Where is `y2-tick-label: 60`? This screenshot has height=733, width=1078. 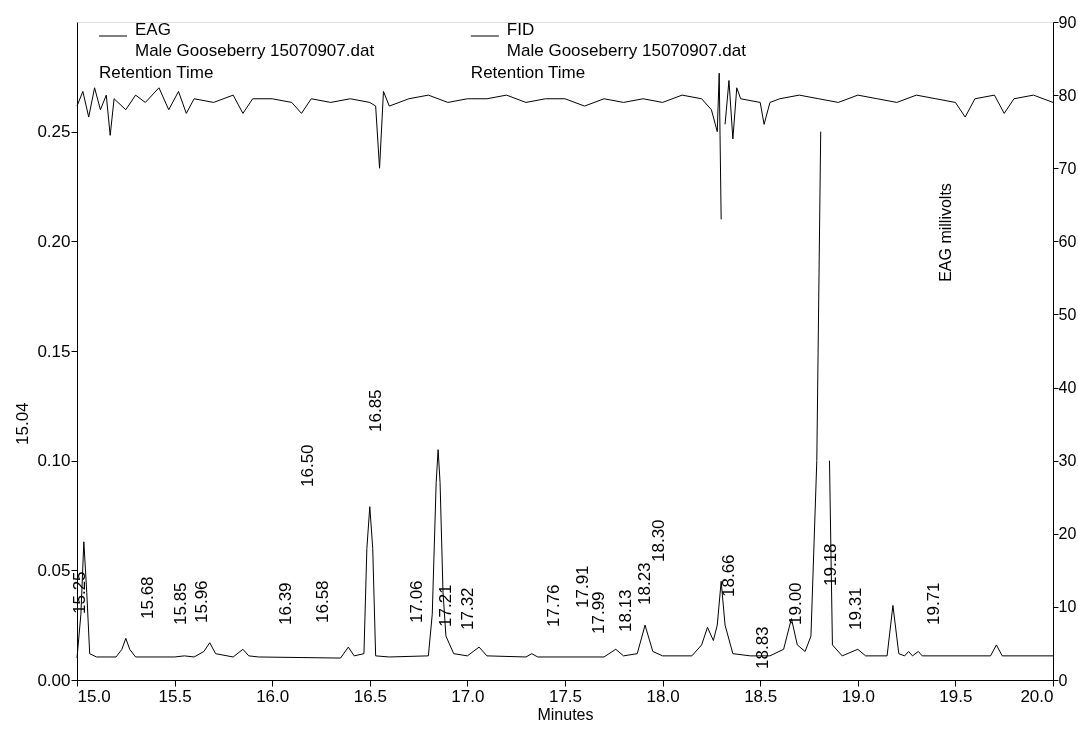 y2-tick-label: 60 is located at coordinates (1067, 241).